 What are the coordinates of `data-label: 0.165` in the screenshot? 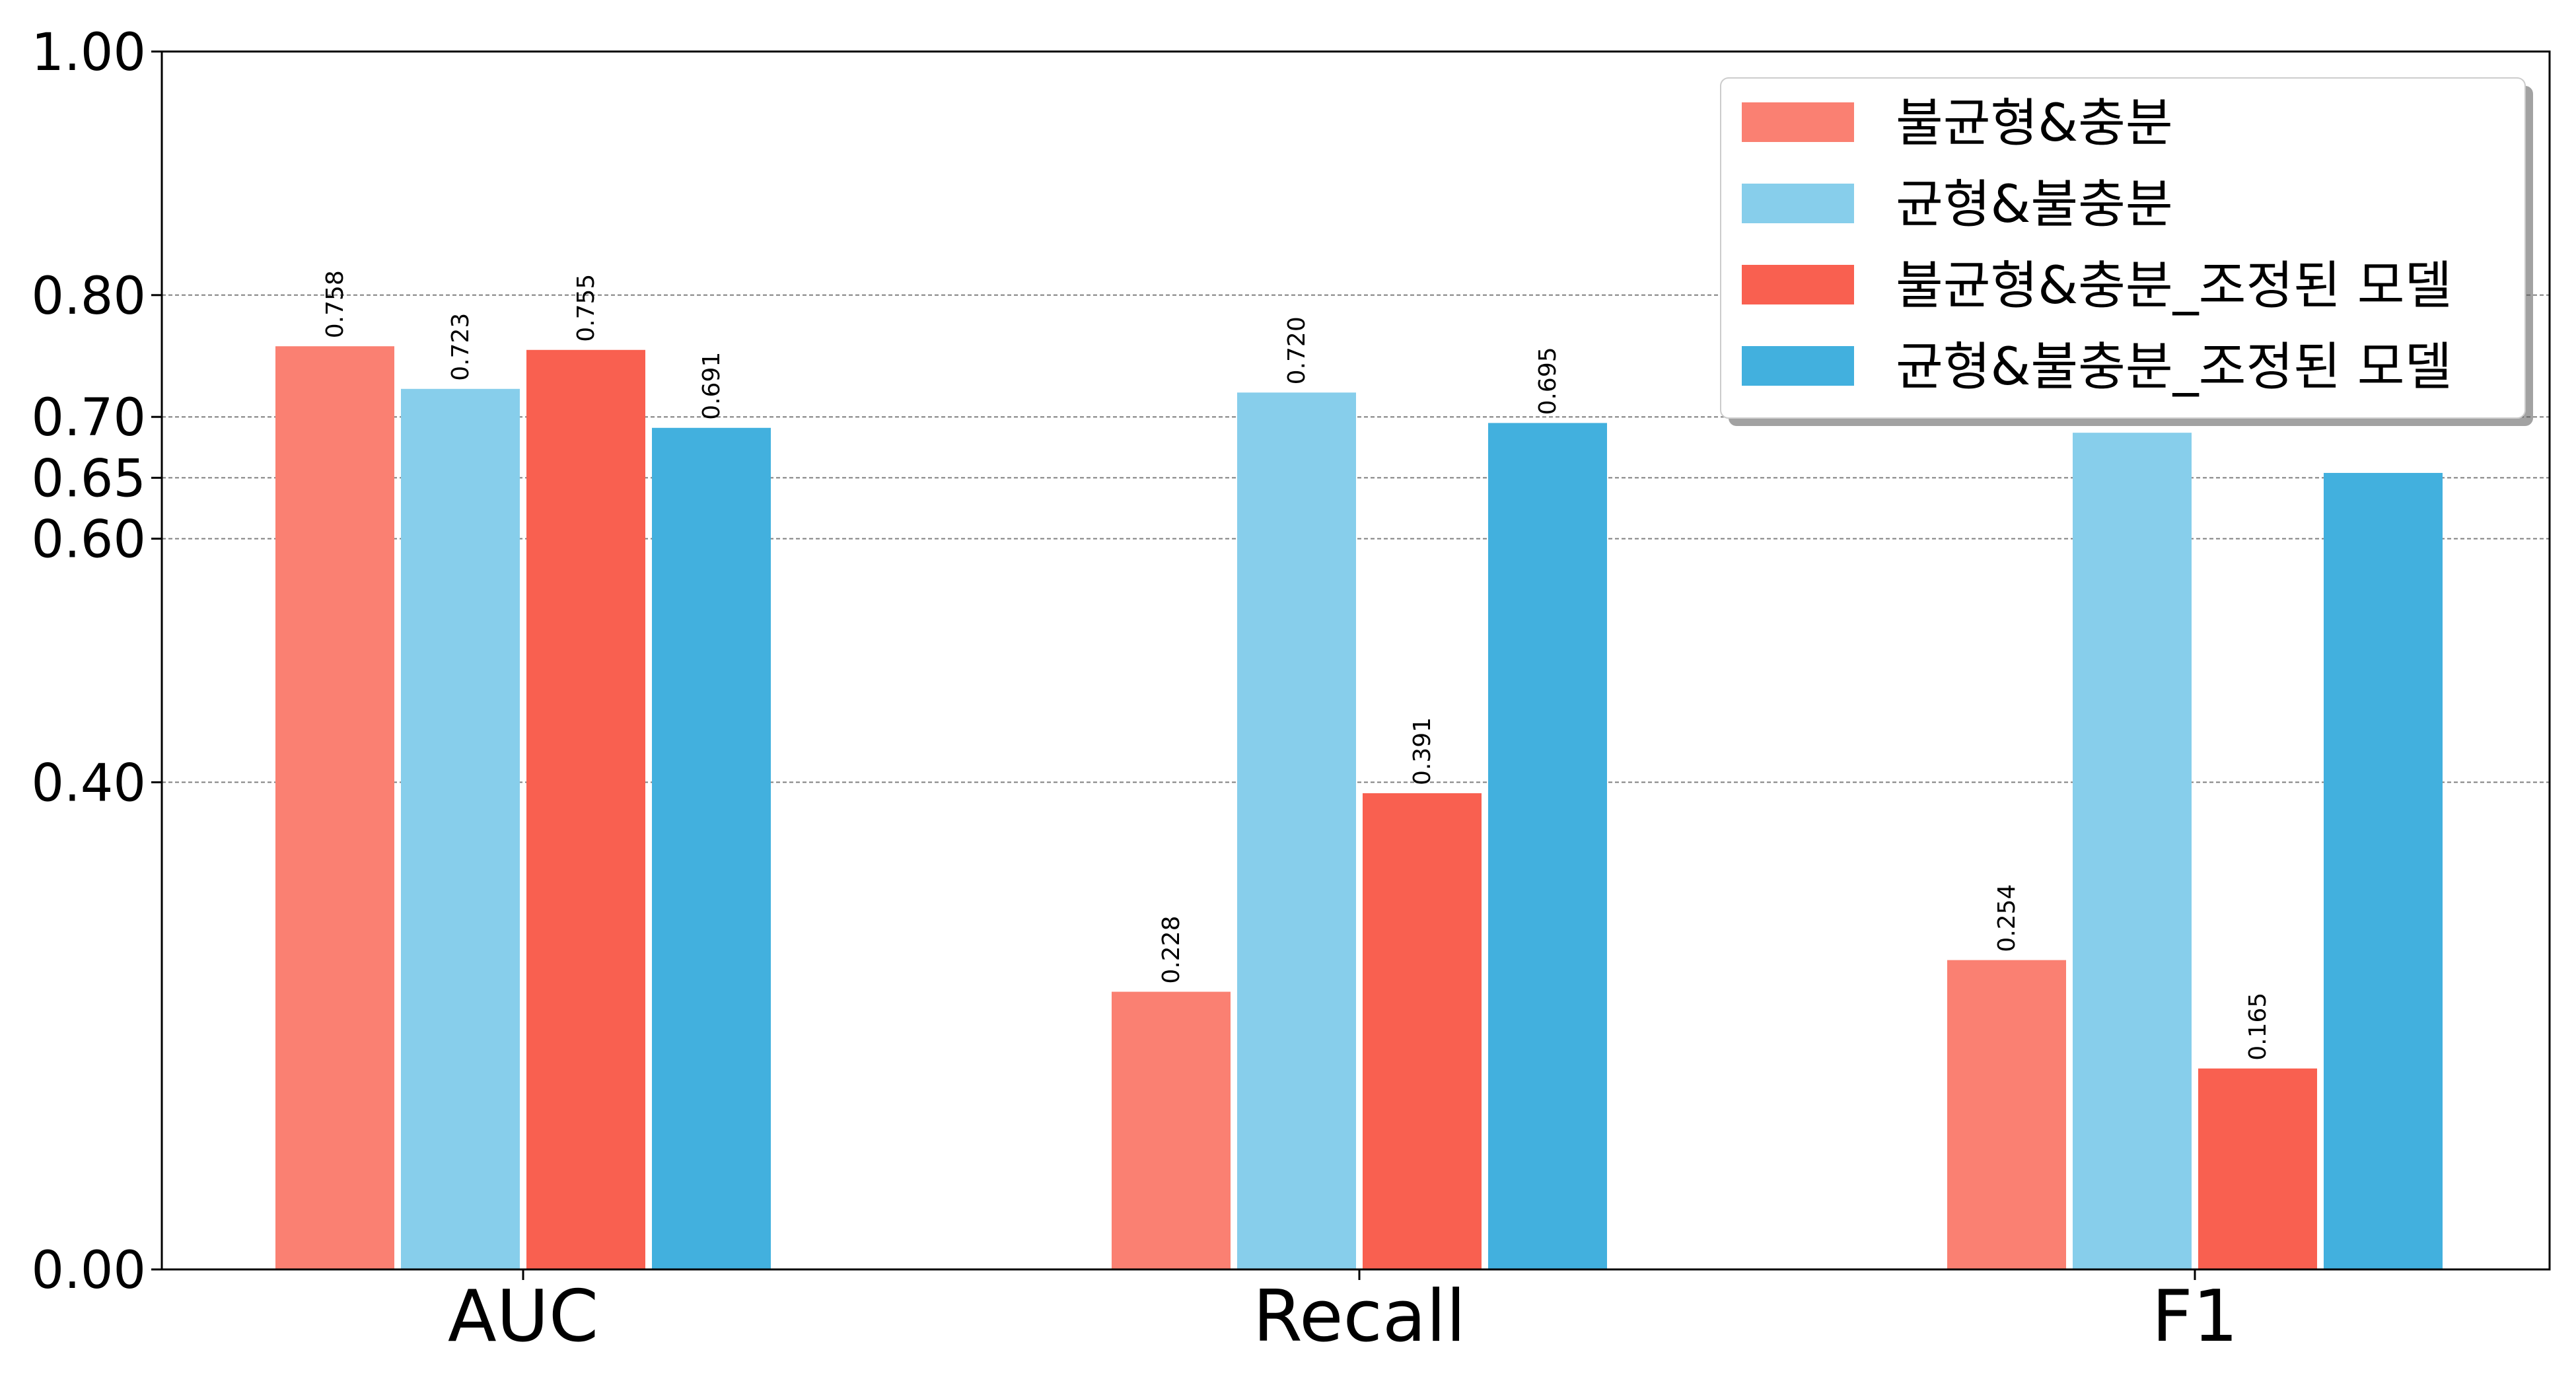 It's located at (2258, 1027).